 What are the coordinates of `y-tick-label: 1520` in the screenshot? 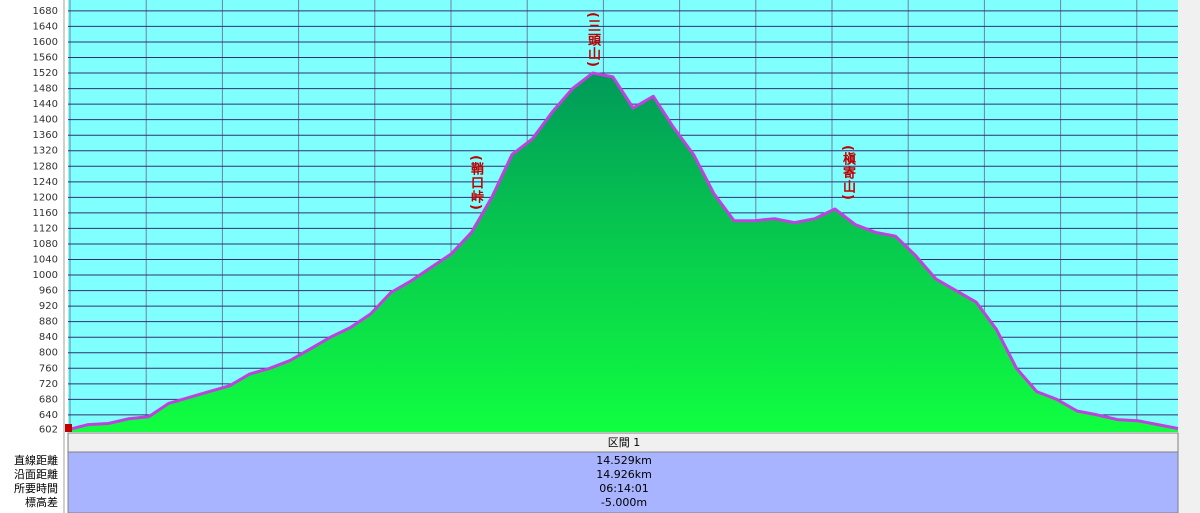 It's located at (45, 73).